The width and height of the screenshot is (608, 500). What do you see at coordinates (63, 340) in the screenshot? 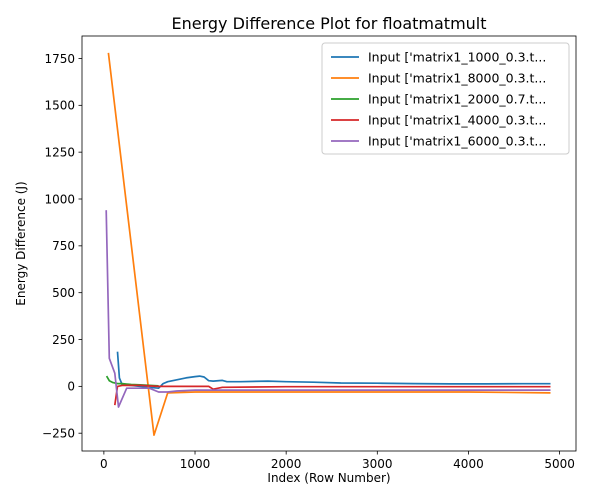
I see `y-tick-label: 250` at bounding box center [63, 340].